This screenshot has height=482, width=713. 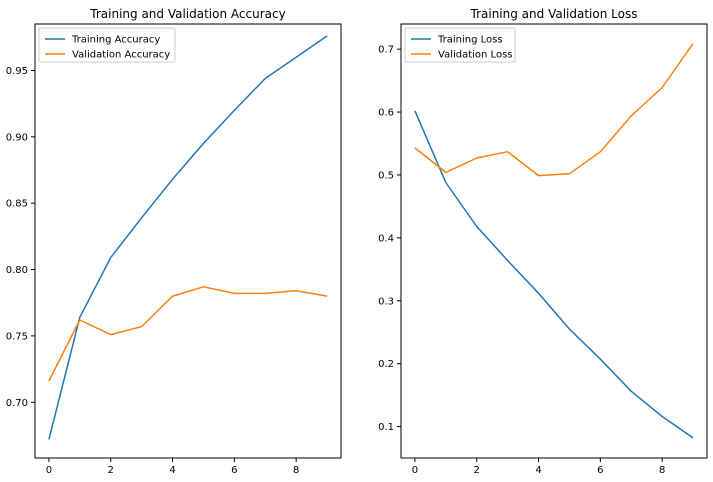 What do you see at coordinates (17, 403) in the screenshot?
I see `accuracy-ytick-label: 0.70` at bounding box center [17, 403].